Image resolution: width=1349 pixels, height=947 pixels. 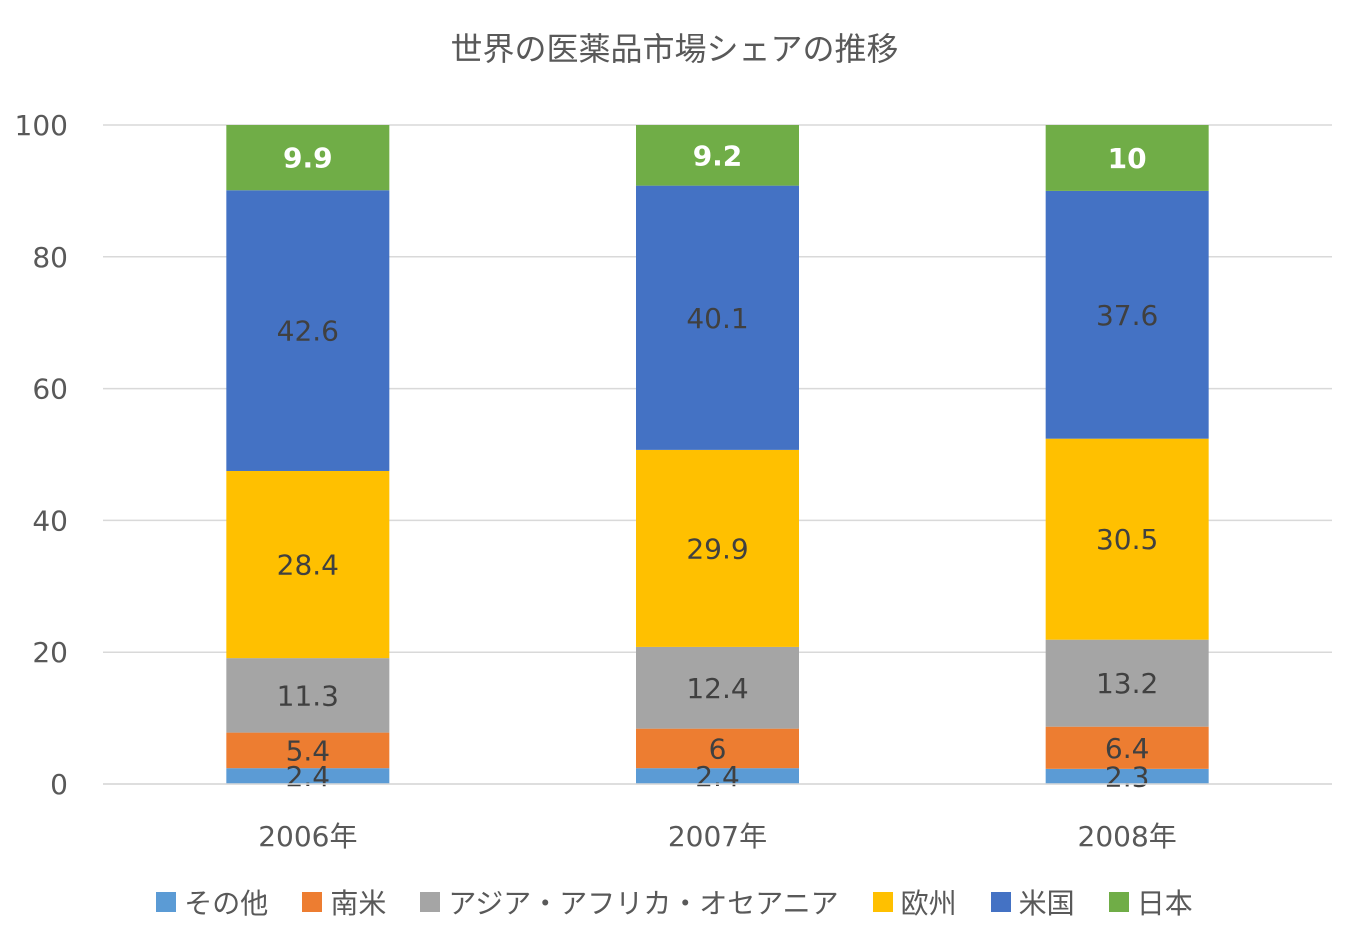 I want to click on data-label: 5.4, so click(x=308, y=750).